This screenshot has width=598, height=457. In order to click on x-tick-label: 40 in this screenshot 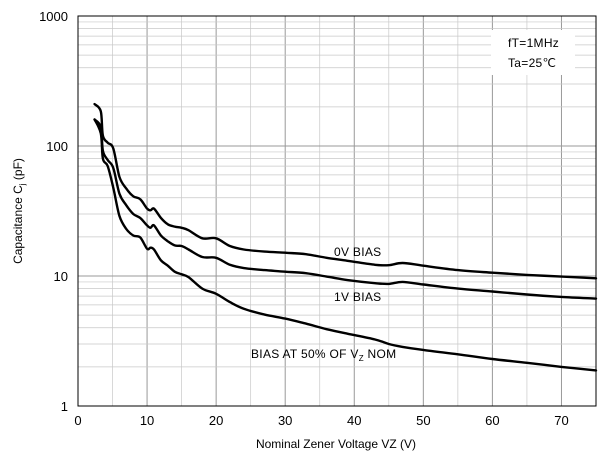, I will do `click(354, 420)`.